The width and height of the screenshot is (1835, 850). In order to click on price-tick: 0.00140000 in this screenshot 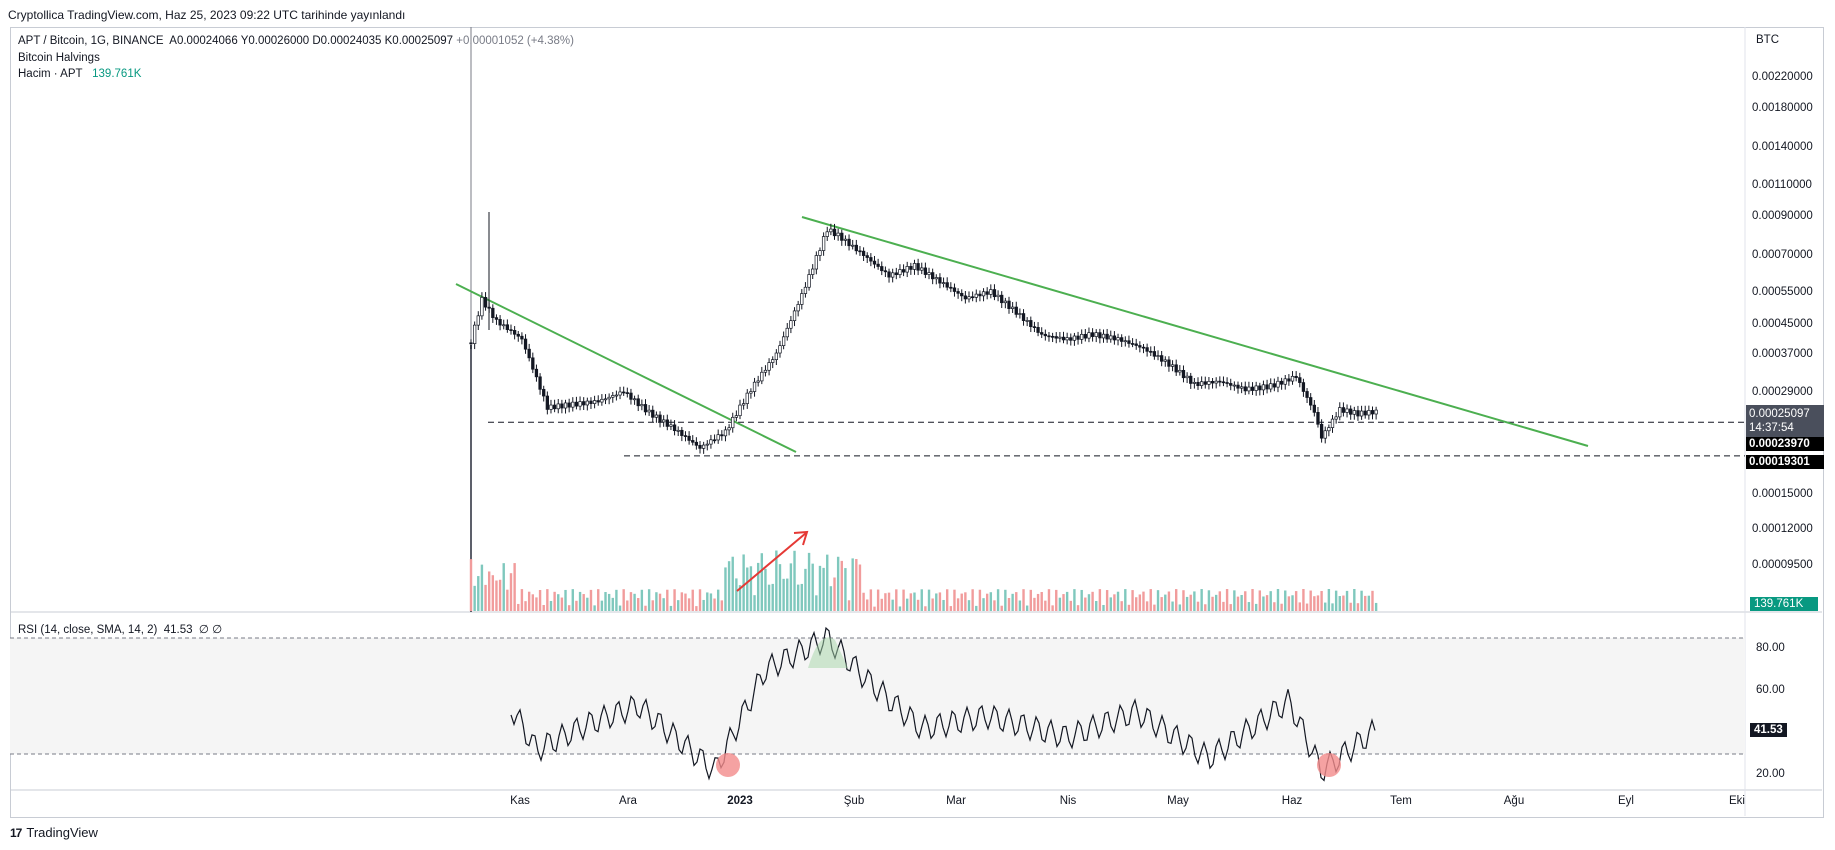, I will do `click(1782, 147)`.